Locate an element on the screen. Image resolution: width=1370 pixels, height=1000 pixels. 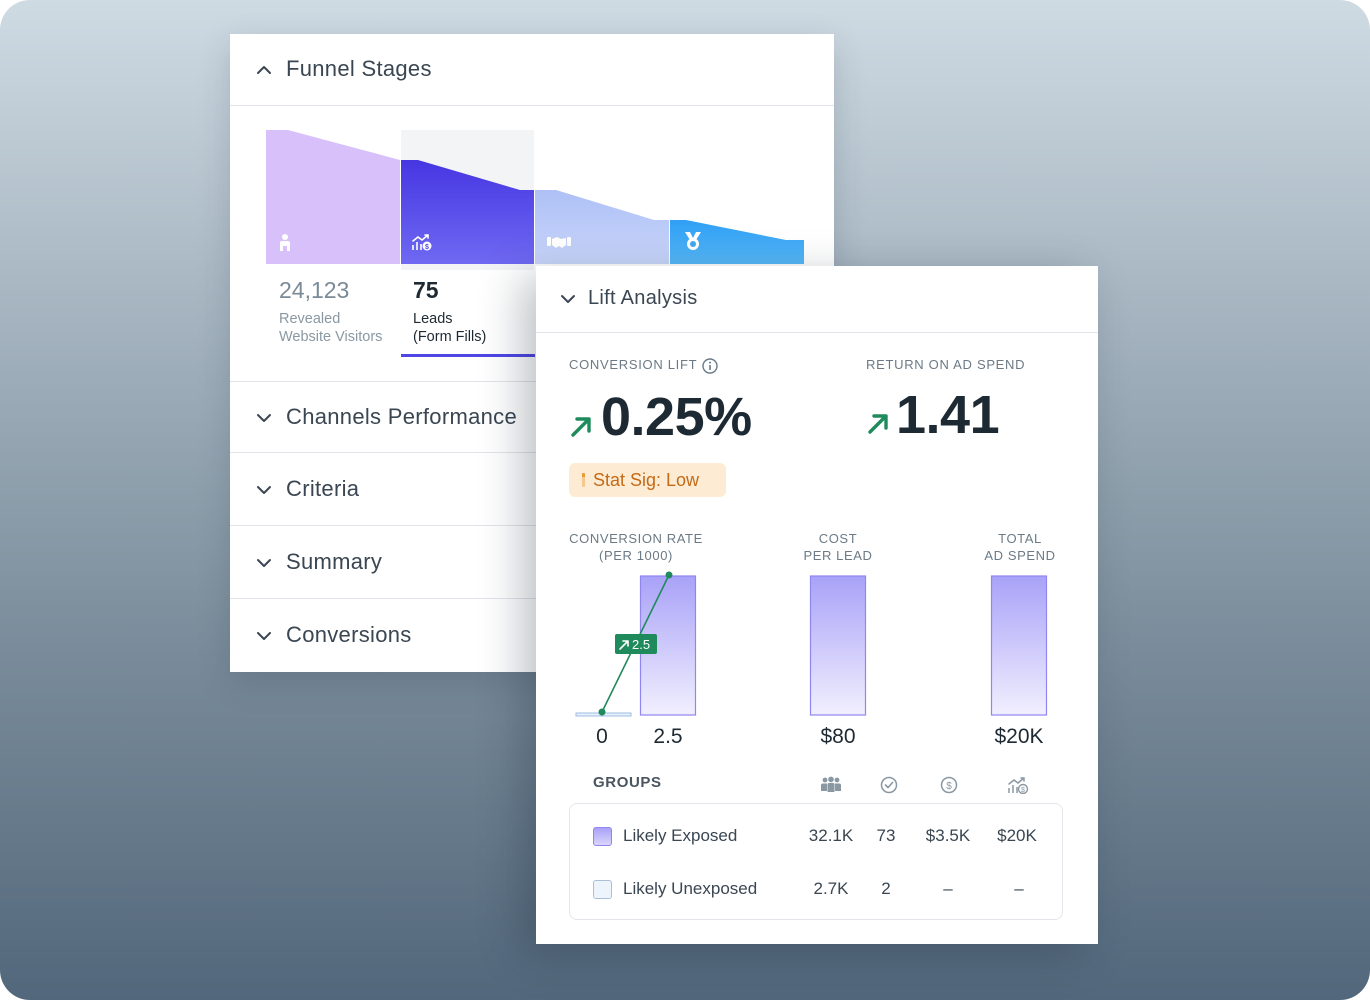
lift-start-point is located at coordinates (602, 712).